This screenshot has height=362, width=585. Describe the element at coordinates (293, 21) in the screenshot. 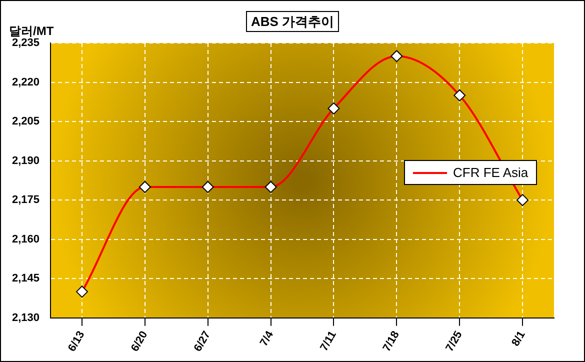

I see `chart-title: ABS 가격추이` at that location.